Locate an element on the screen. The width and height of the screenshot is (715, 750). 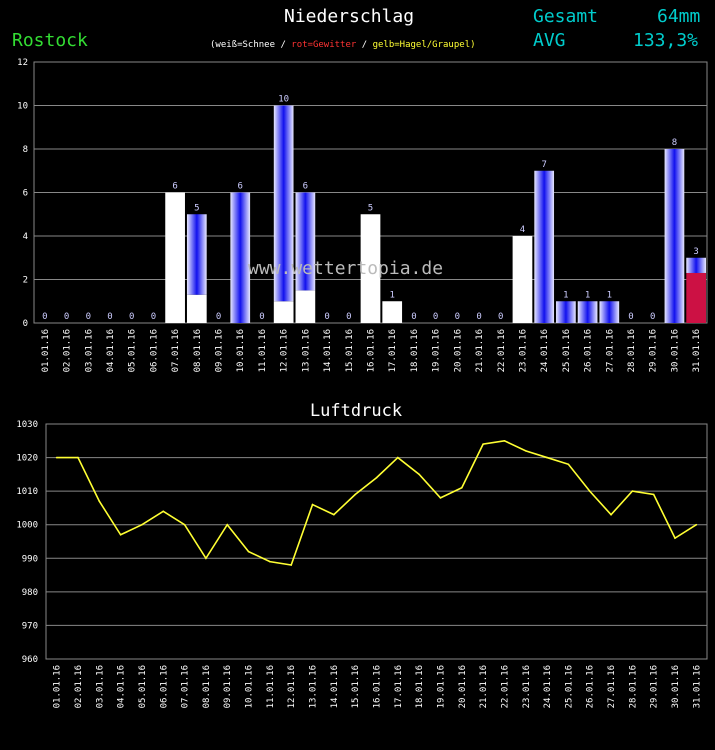
line-x-tick-label: 24.01.16 is located at coordinates (548, 686).